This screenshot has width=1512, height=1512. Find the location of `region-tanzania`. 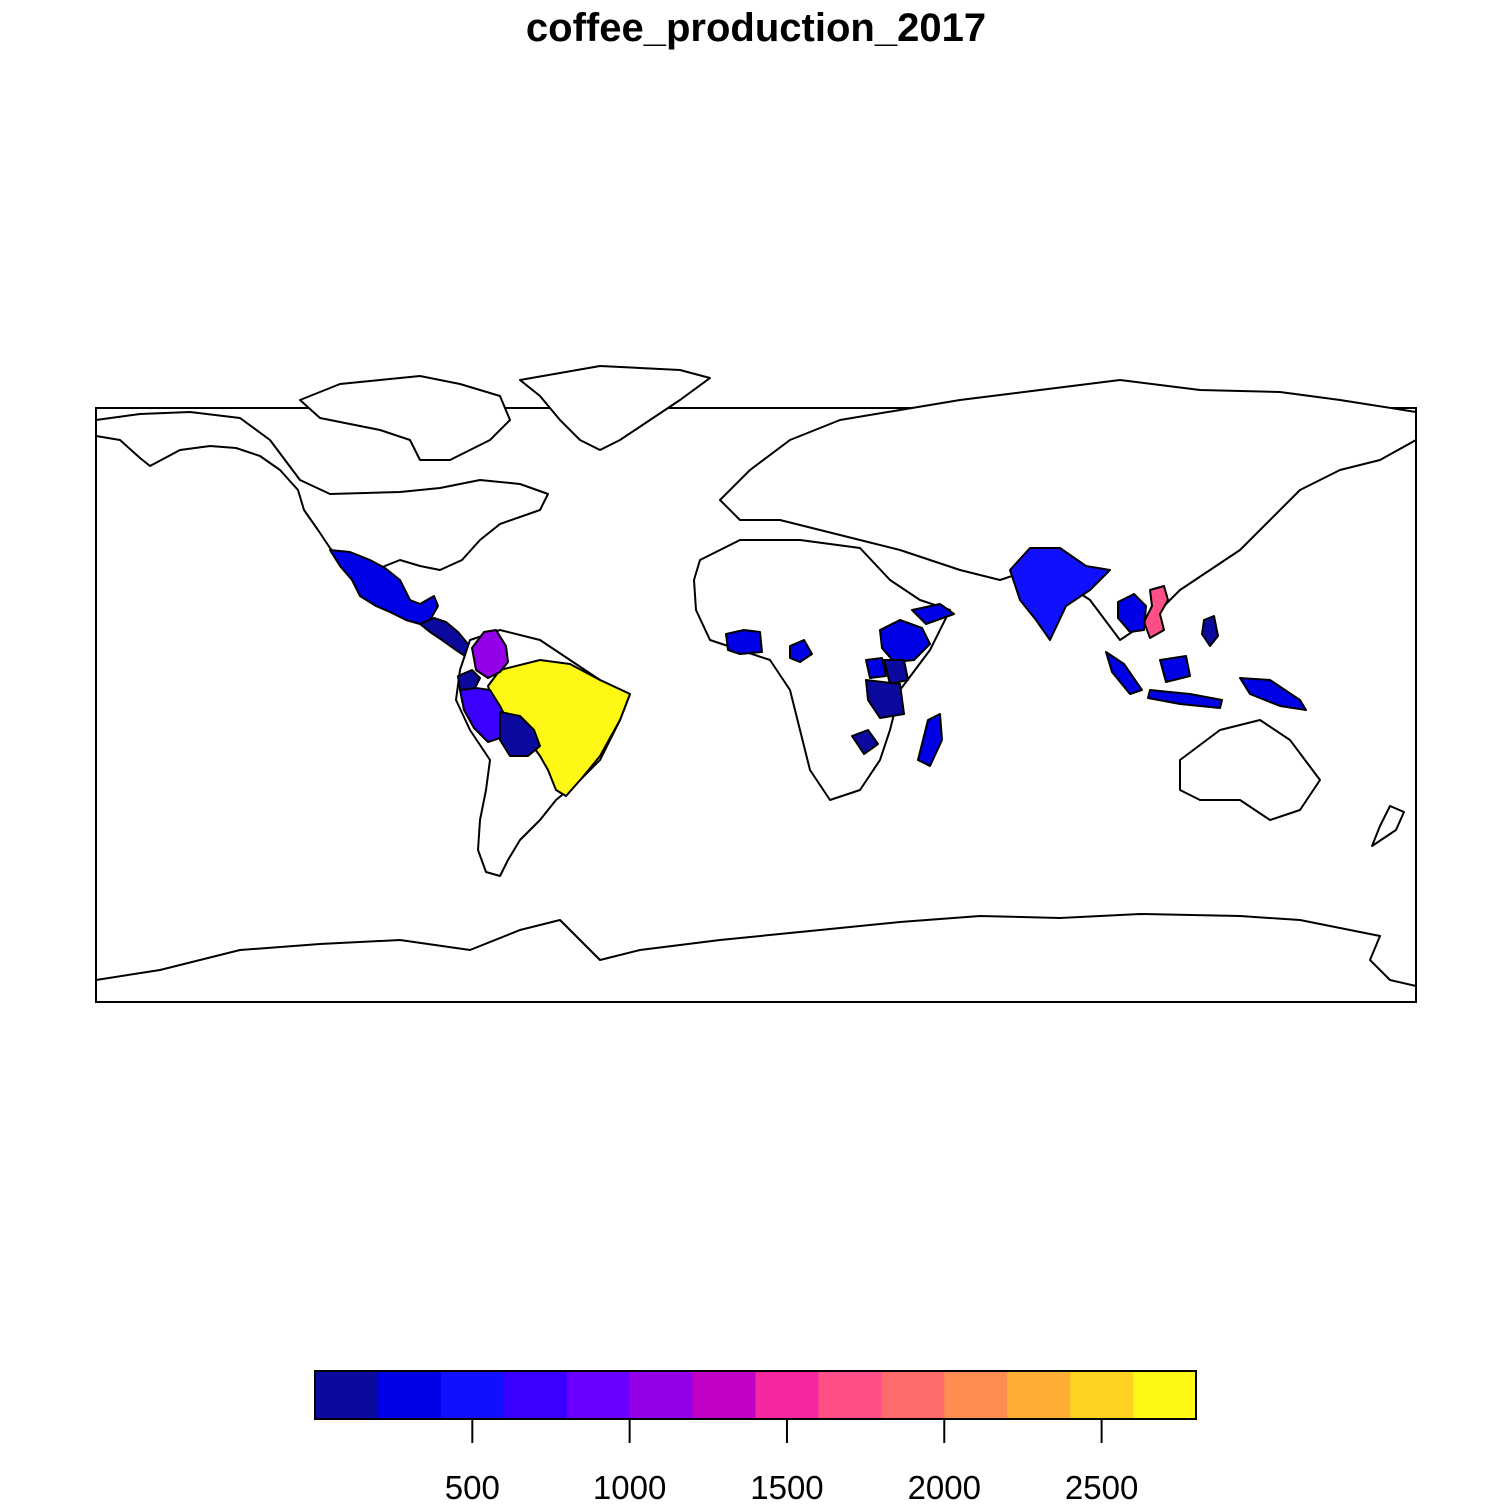

region-tanzania is located at coordinates (885, 699).